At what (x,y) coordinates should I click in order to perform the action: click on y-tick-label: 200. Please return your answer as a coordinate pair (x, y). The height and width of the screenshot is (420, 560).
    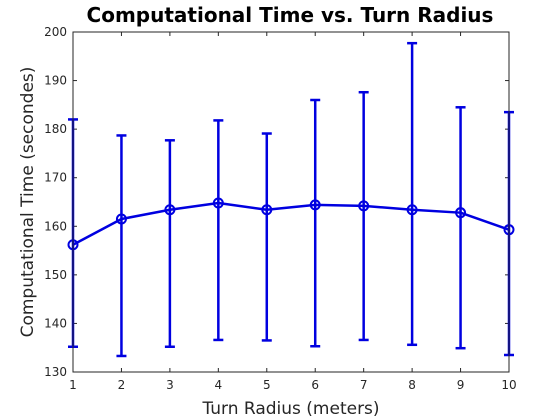
    Looking at the image, I should click on (55, 32).